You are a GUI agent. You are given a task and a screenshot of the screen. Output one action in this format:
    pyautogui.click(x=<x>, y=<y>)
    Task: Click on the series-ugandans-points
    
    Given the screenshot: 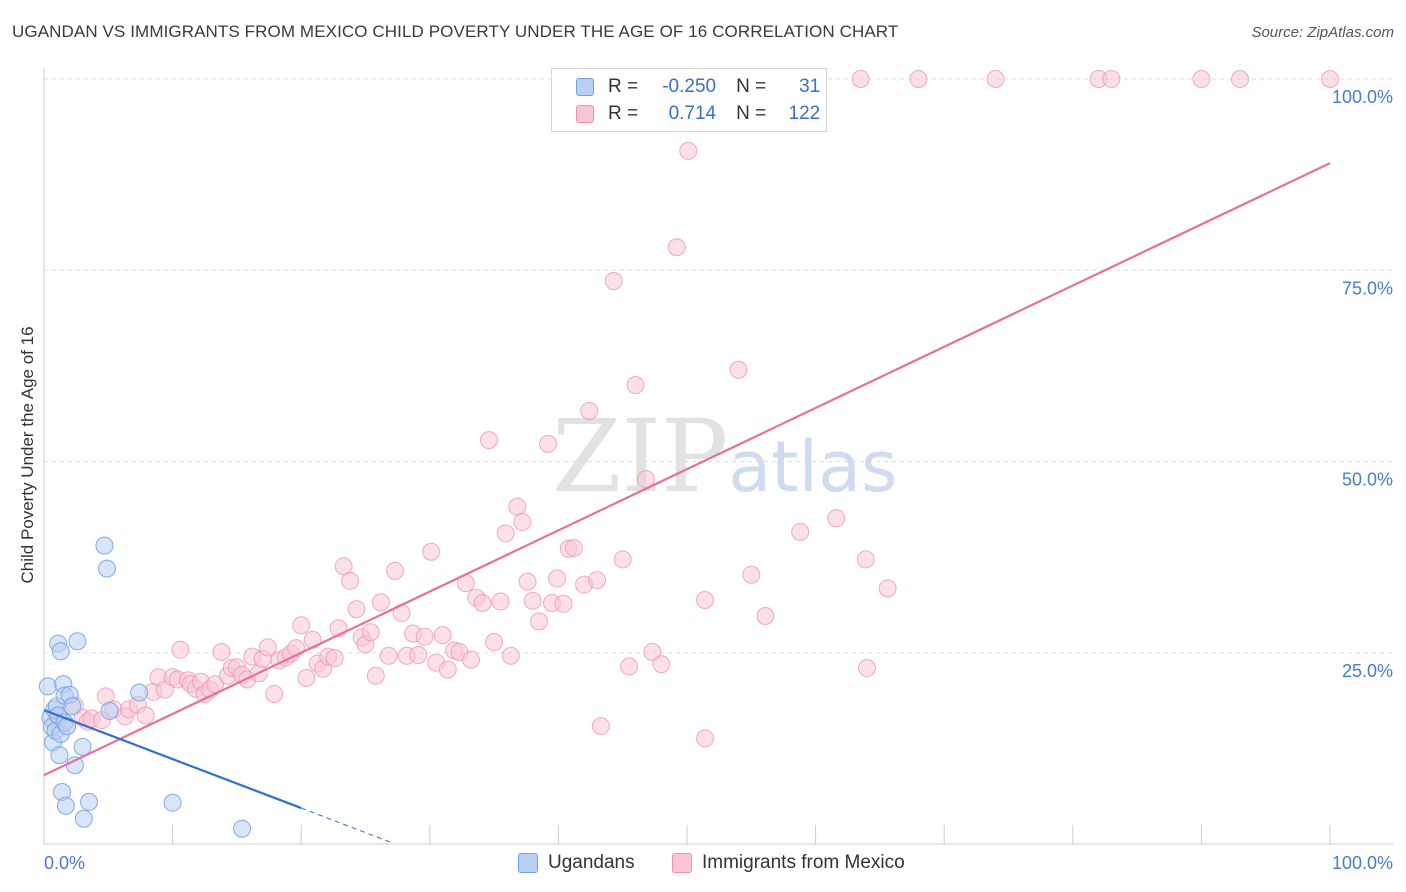 What is the action you would take?
    pyautogui.click(x=145, y=687)
    